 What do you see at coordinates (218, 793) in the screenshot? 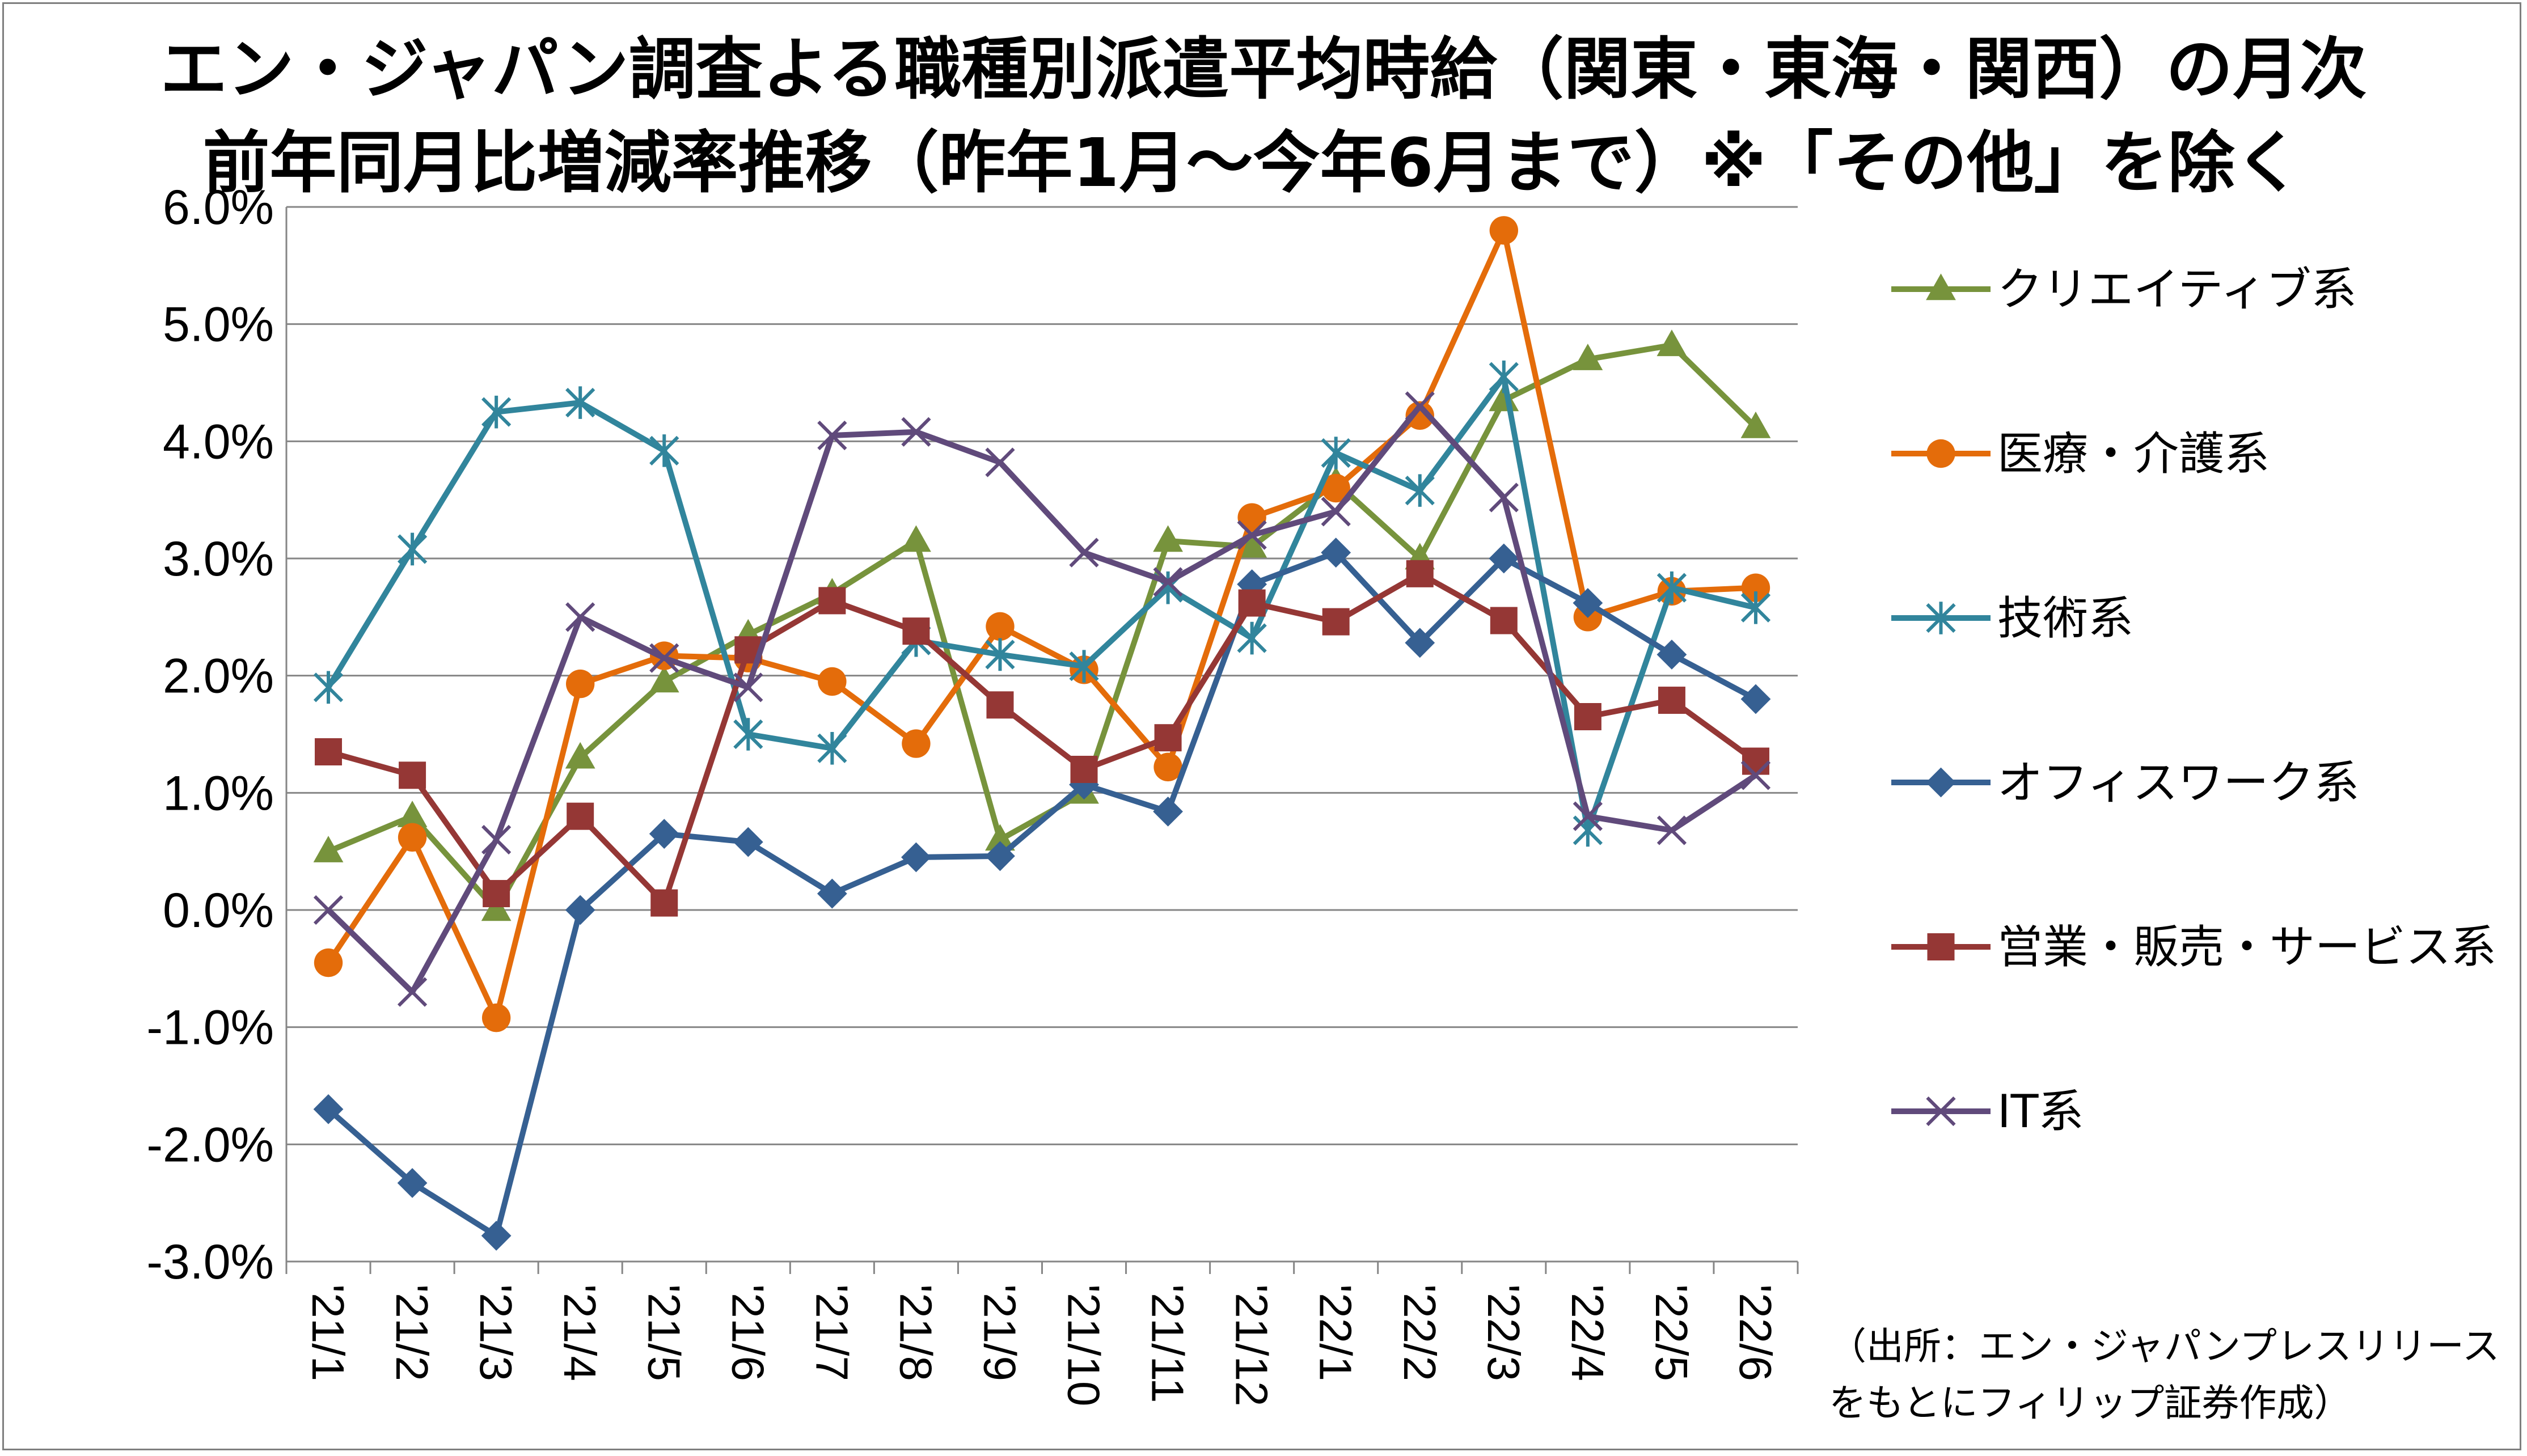
I see `y-tick-label: 1.0%` at bounding box center [218, 793].